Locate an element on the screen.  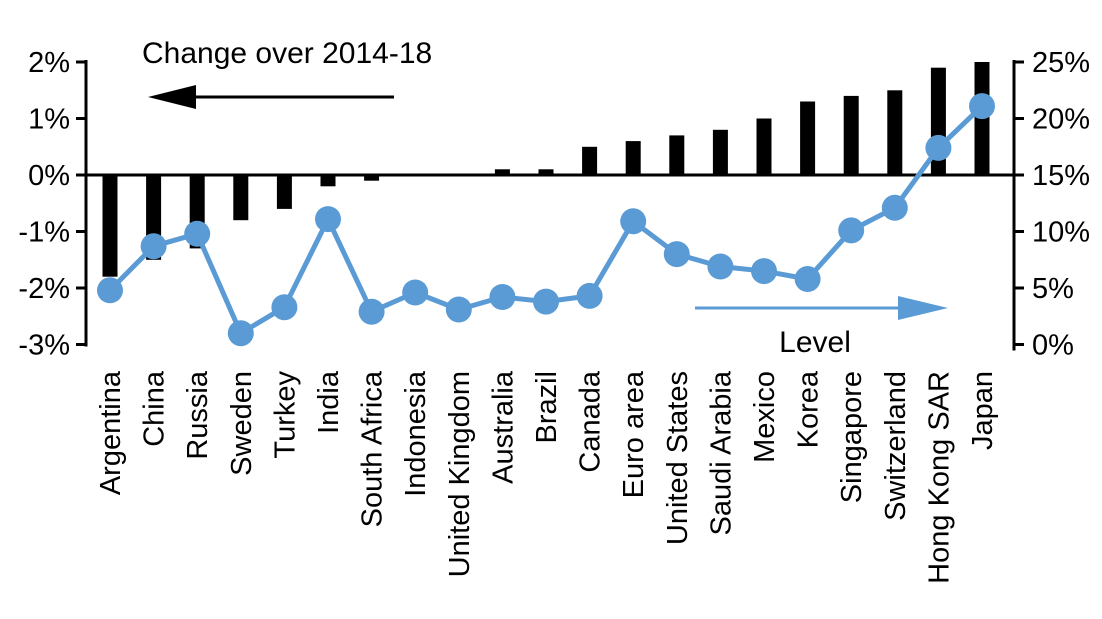
bar-Turkey is located at coordinates (284, 192).